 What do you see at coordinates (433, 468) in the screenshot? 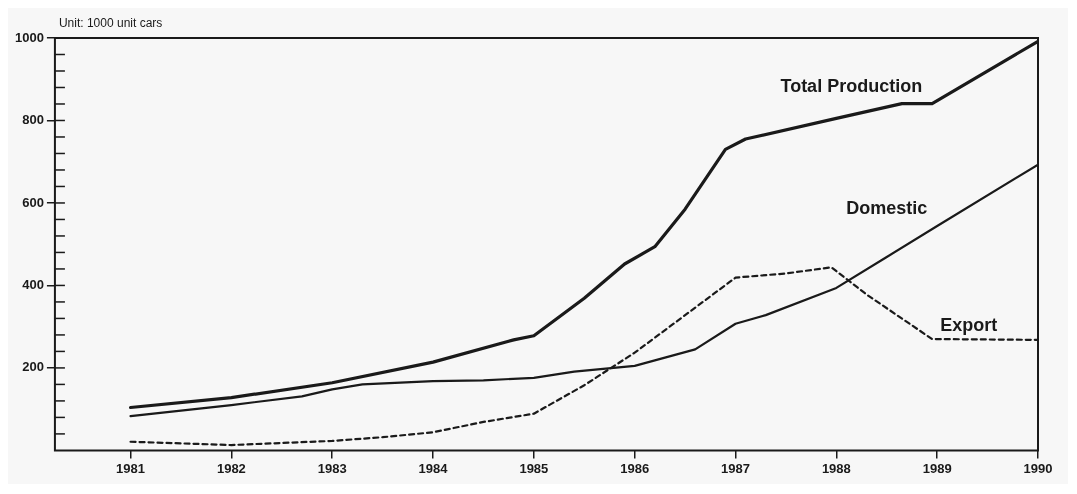
I see `x-tick-label: 1984` at bounding box center [433, 468].